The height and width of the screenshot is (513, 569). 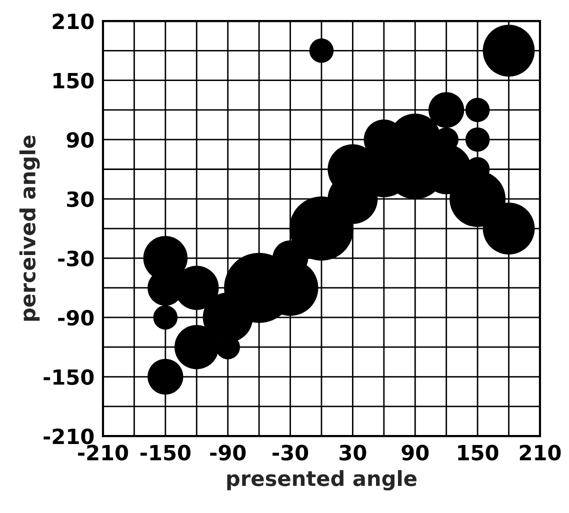 I want to click on y-tick-label: 210, so click(x=73, y=21).